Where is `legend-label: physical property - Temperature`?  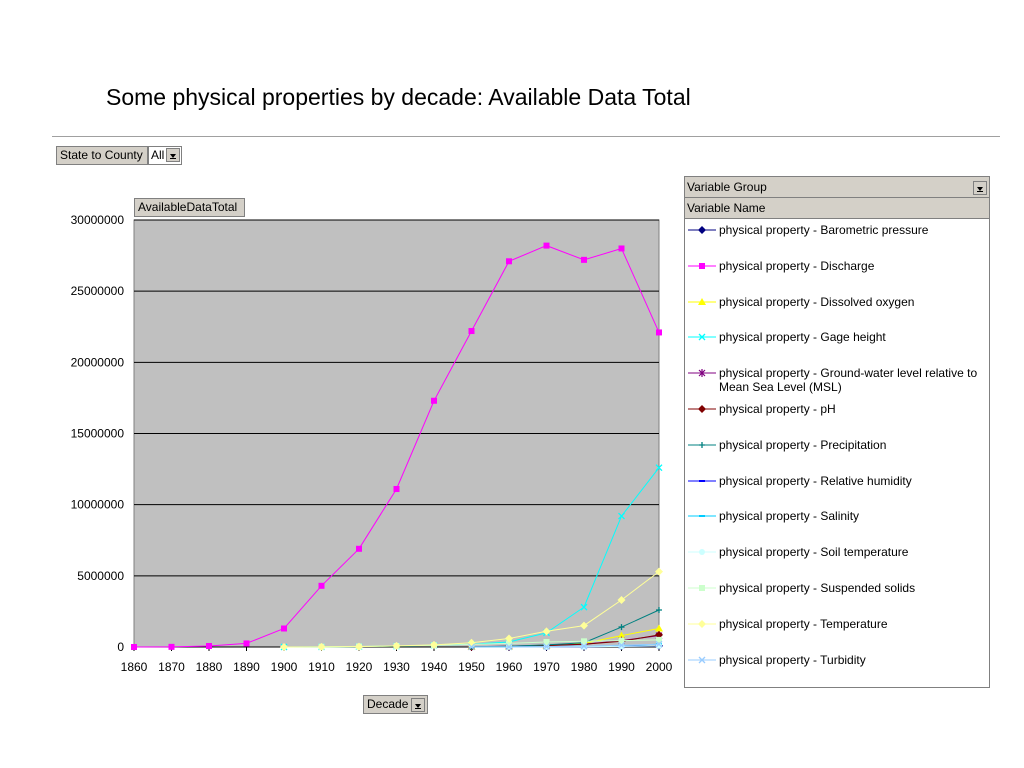 legend-label: physical property - Temperature is located at coordinates (803, 623).